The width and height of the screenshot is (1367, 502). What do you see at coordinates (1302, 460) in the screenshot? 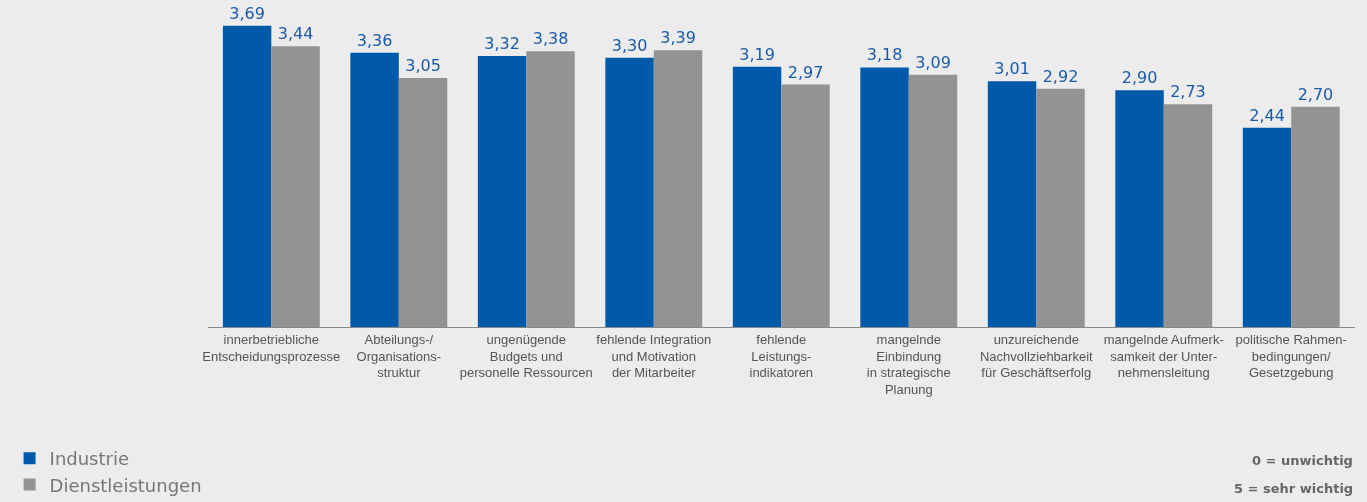
I see `text: 0 = unwichtig` at bounding box center [1302, 460].